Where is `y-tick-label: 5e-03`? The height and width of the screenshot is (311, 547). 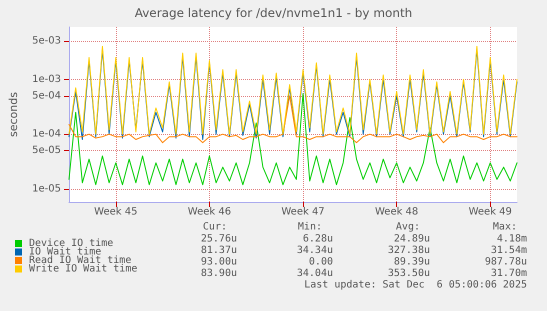 y-tick-label: 5e-03 is located at coordinates (46, 41).